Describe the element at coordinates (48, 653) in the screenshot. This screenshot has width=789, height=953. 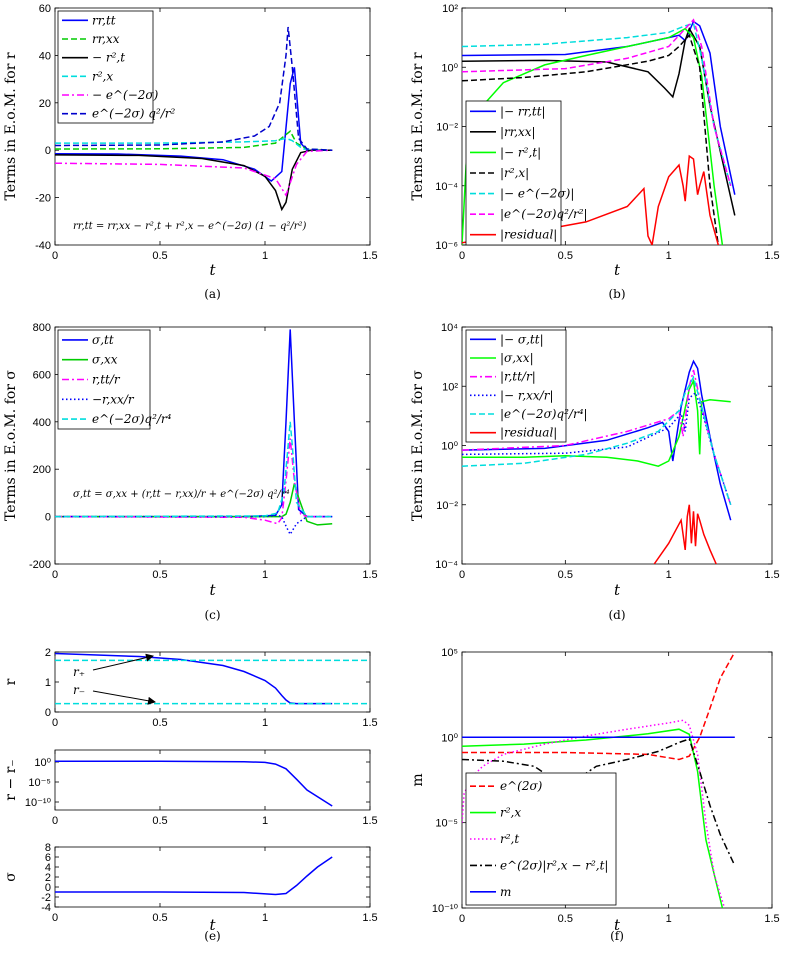
I see `y-tick-label: 2` at that location.